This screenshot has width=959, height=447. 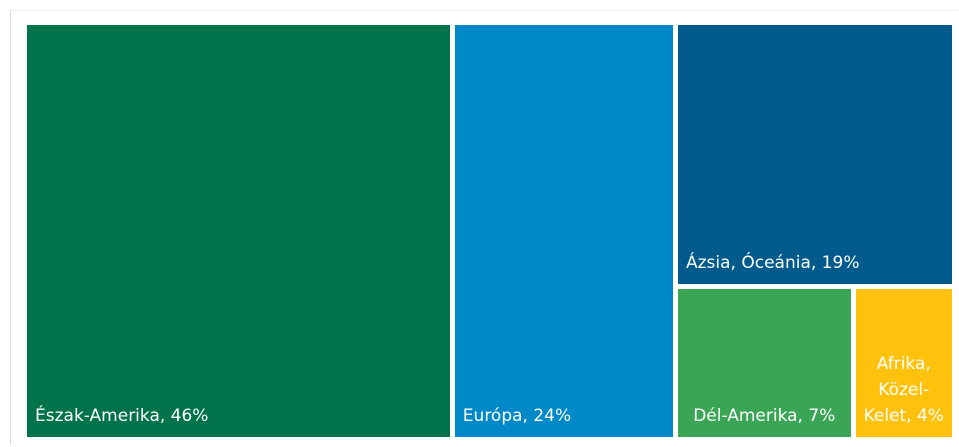 I want to click on tile-label: Észak-Amerika, 46%, so click(x=122, y=416).